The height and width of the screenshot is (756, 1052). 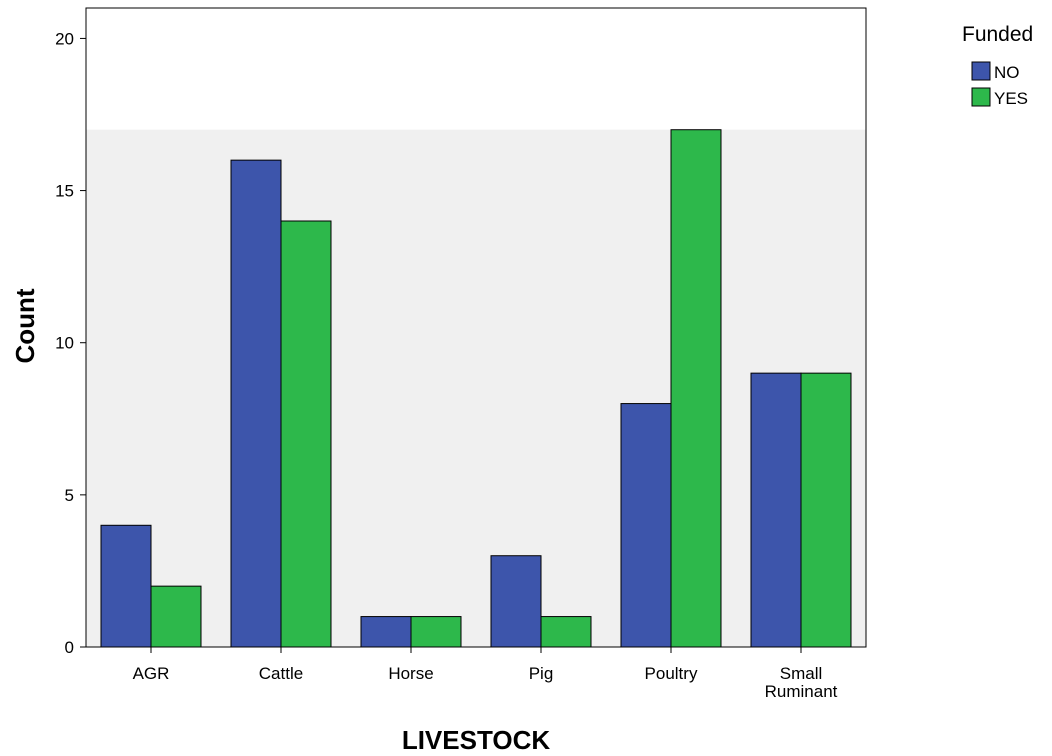 I want to click on bar-no-pig, so click(x=516, y=601).